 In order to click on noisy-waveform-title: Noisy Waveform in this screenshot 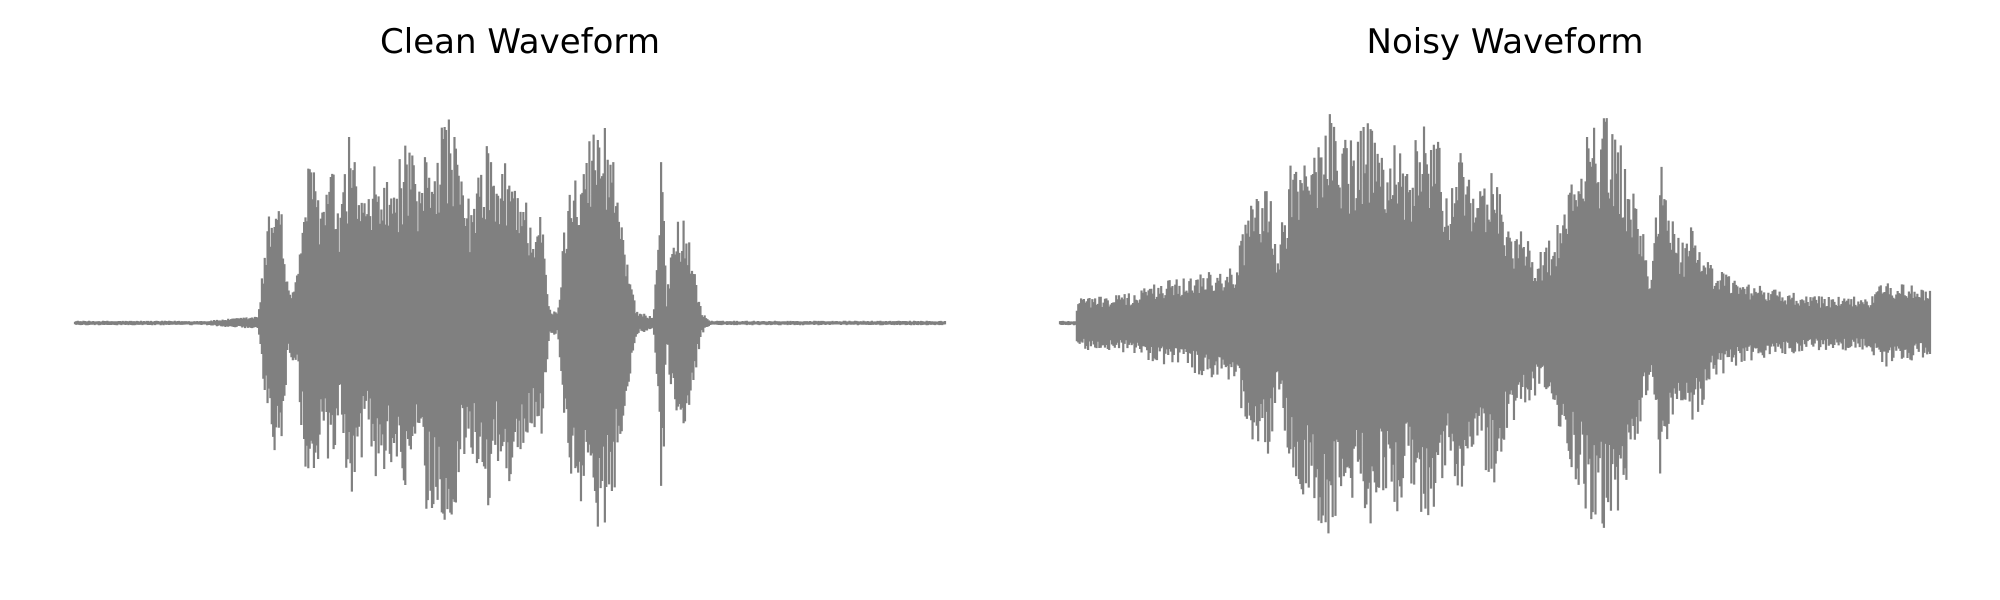, I will do `click(1505, 42)`.